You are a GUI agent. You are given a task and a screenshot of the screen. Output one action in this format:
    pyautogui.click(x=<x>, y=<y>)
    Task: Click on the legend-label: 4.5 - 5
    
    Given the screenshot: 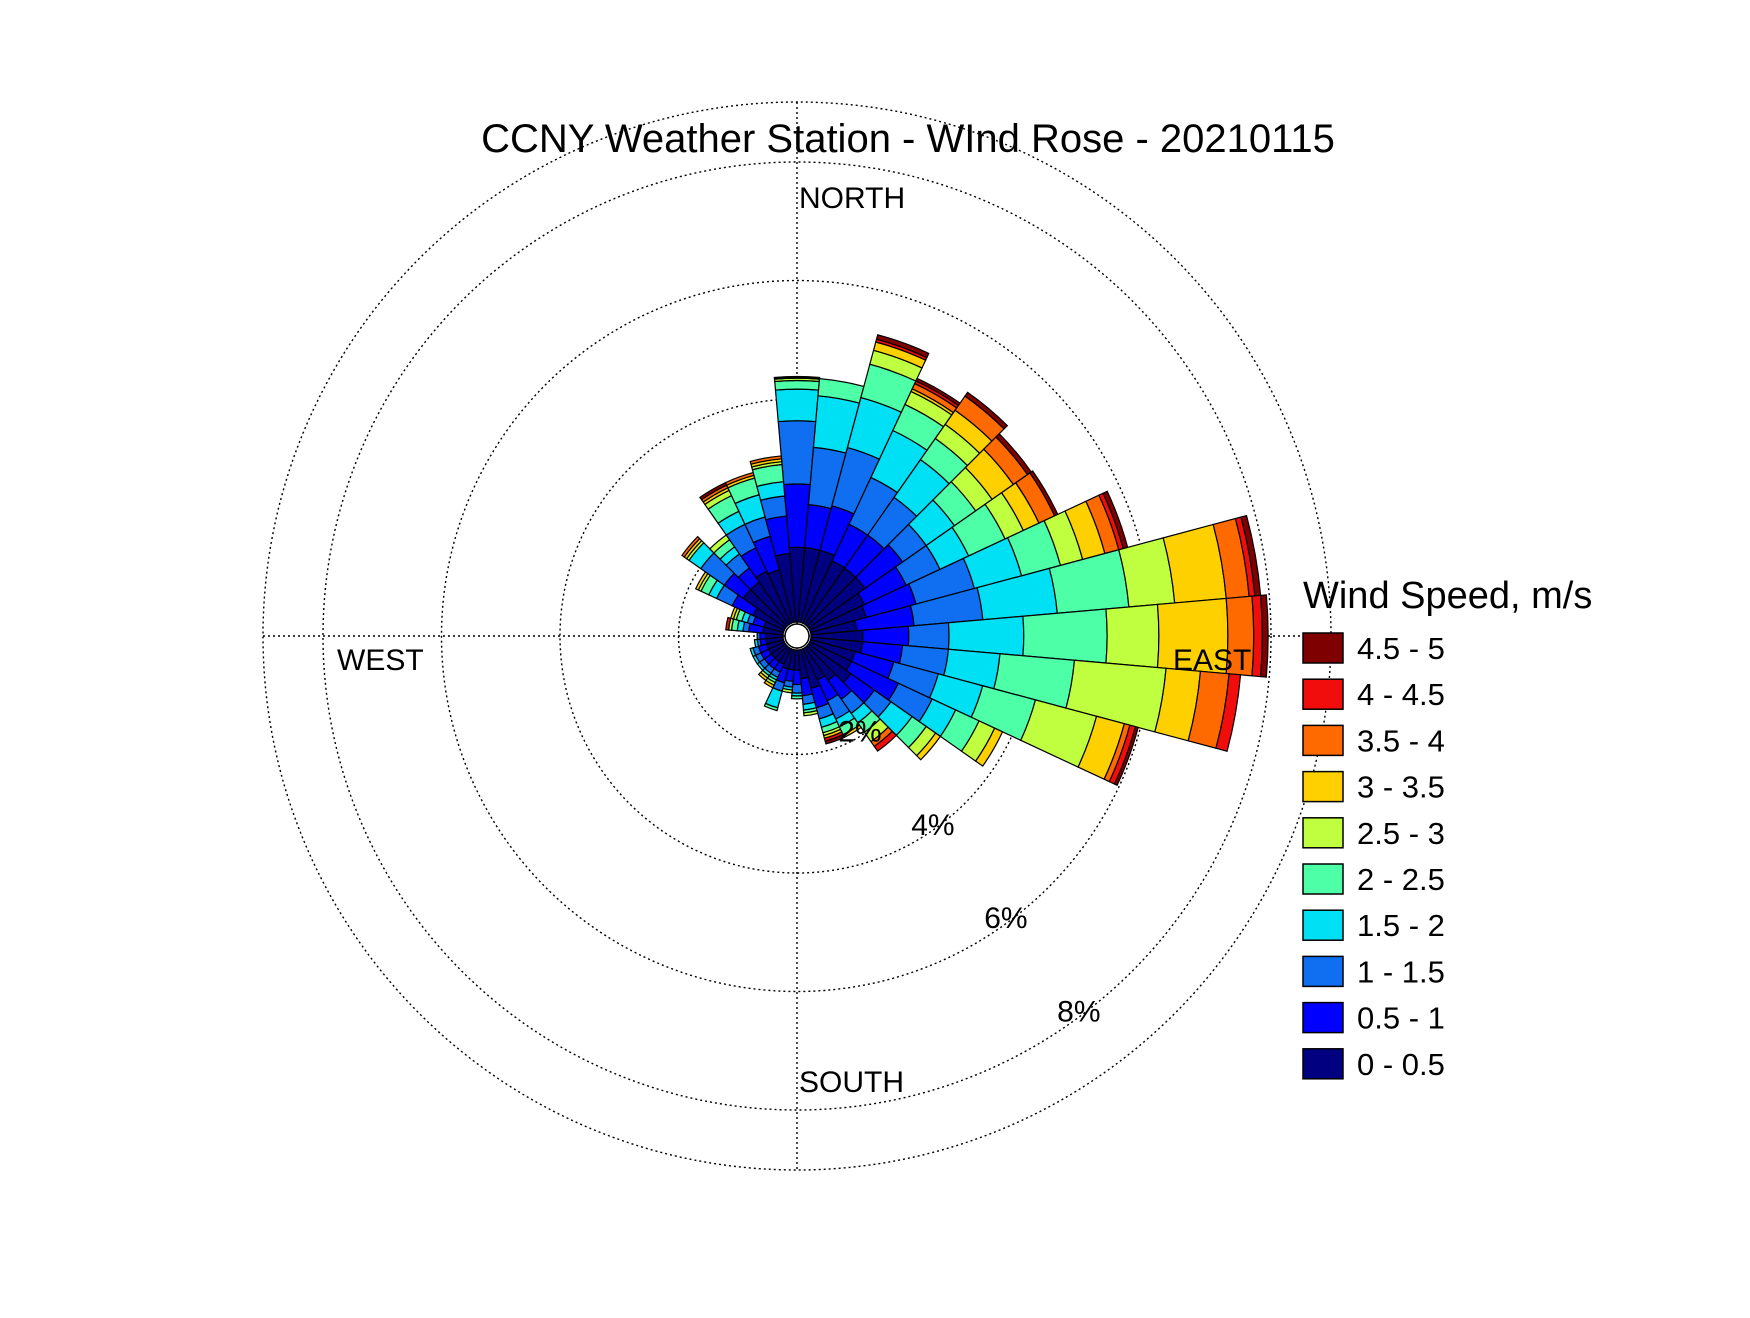 What is the action you would take?
    pyautogui.click(x=1401, y=648)
    